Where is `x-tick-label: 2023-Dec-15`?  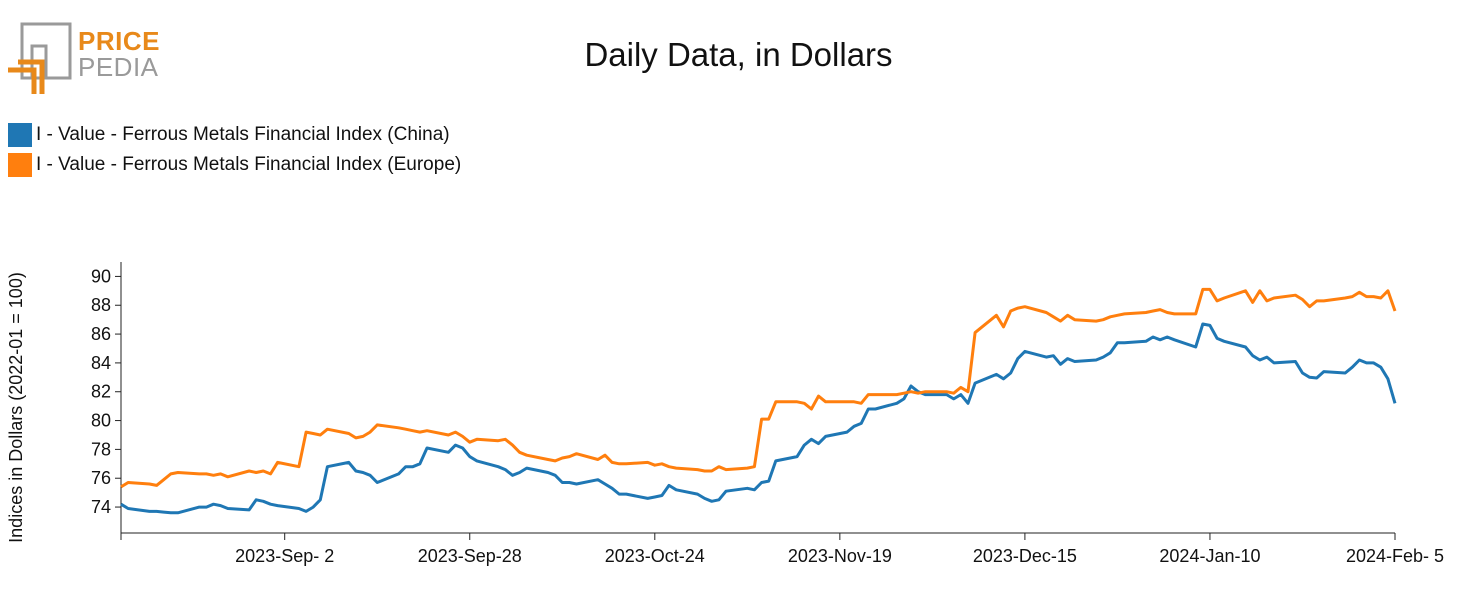
x-tick-label: 2023-Dec-15 is located at coordinates (1025, 556).